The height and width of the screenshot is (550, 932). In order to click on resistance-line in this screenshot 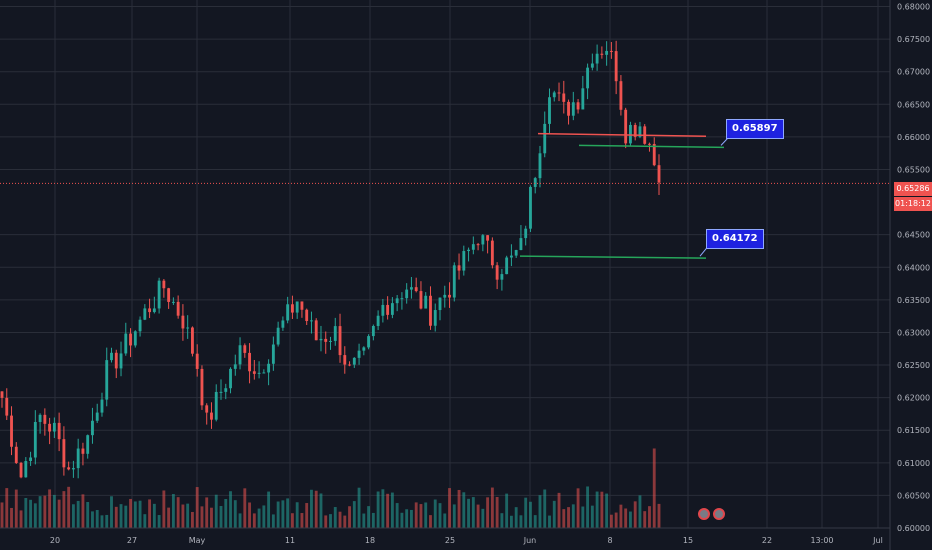, I will do `click(622, 134)`.